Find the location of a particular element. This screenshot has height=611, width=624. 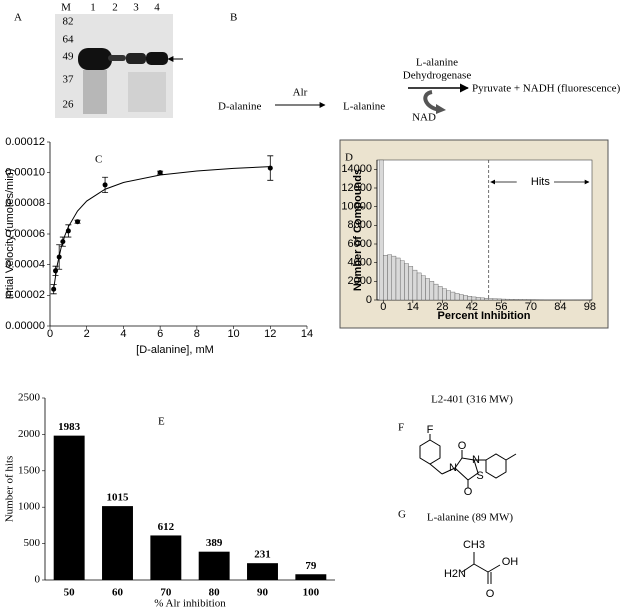

atom: F is located at coordinates (430, 430).